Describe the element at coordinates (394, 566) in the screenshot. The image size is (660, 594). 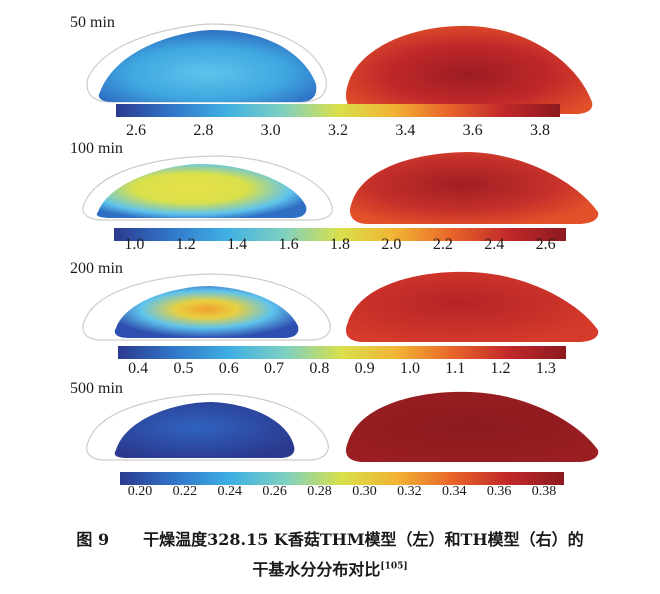
I see `reference-mark: [105]` at that location.